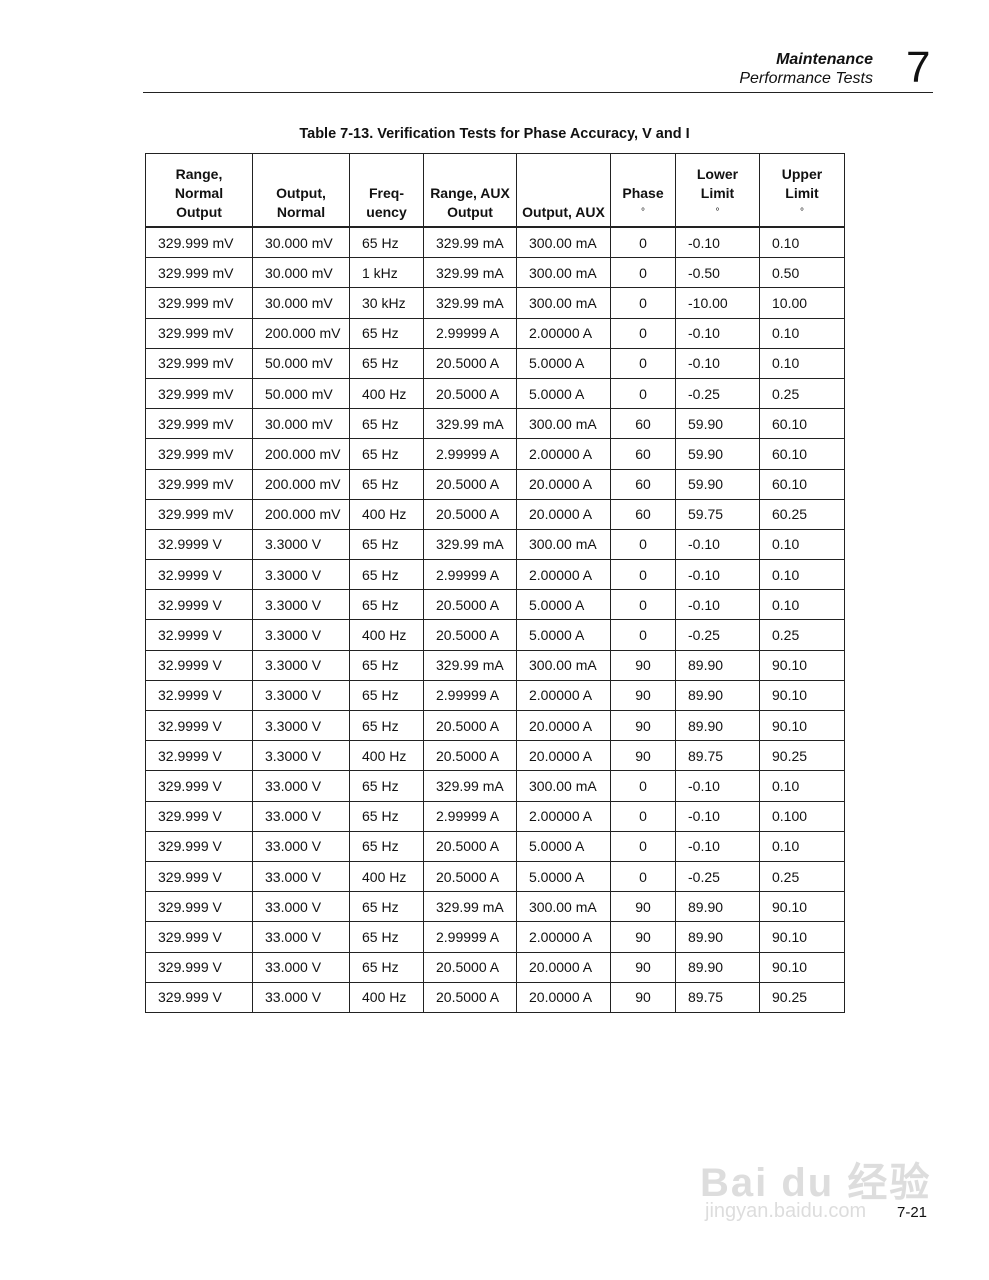  Describe the element at coordinates (199, 193) in the screenshot. I see `column-header-line: Normal` at that location.